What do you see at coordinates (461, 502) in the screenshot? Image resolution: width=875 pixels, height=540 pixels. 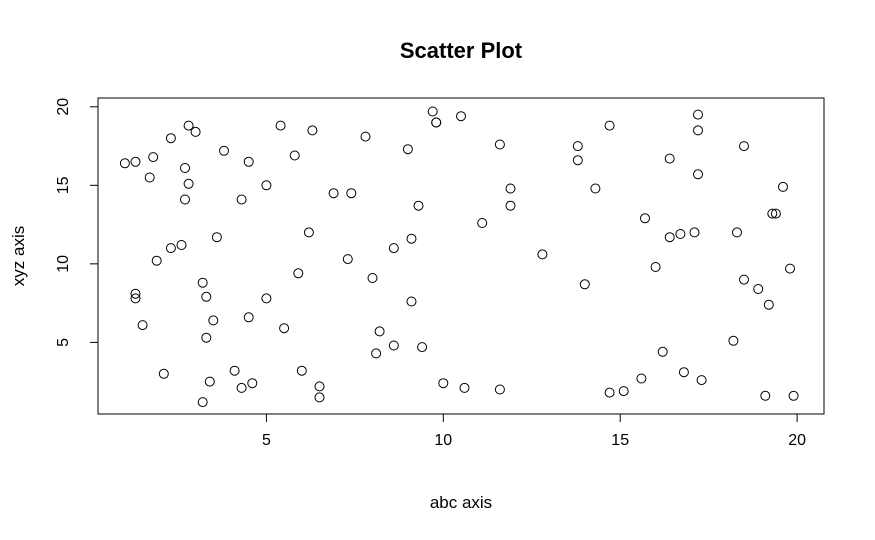 I see `x-axis-label: abc axis` at bounding box center [461, 502].